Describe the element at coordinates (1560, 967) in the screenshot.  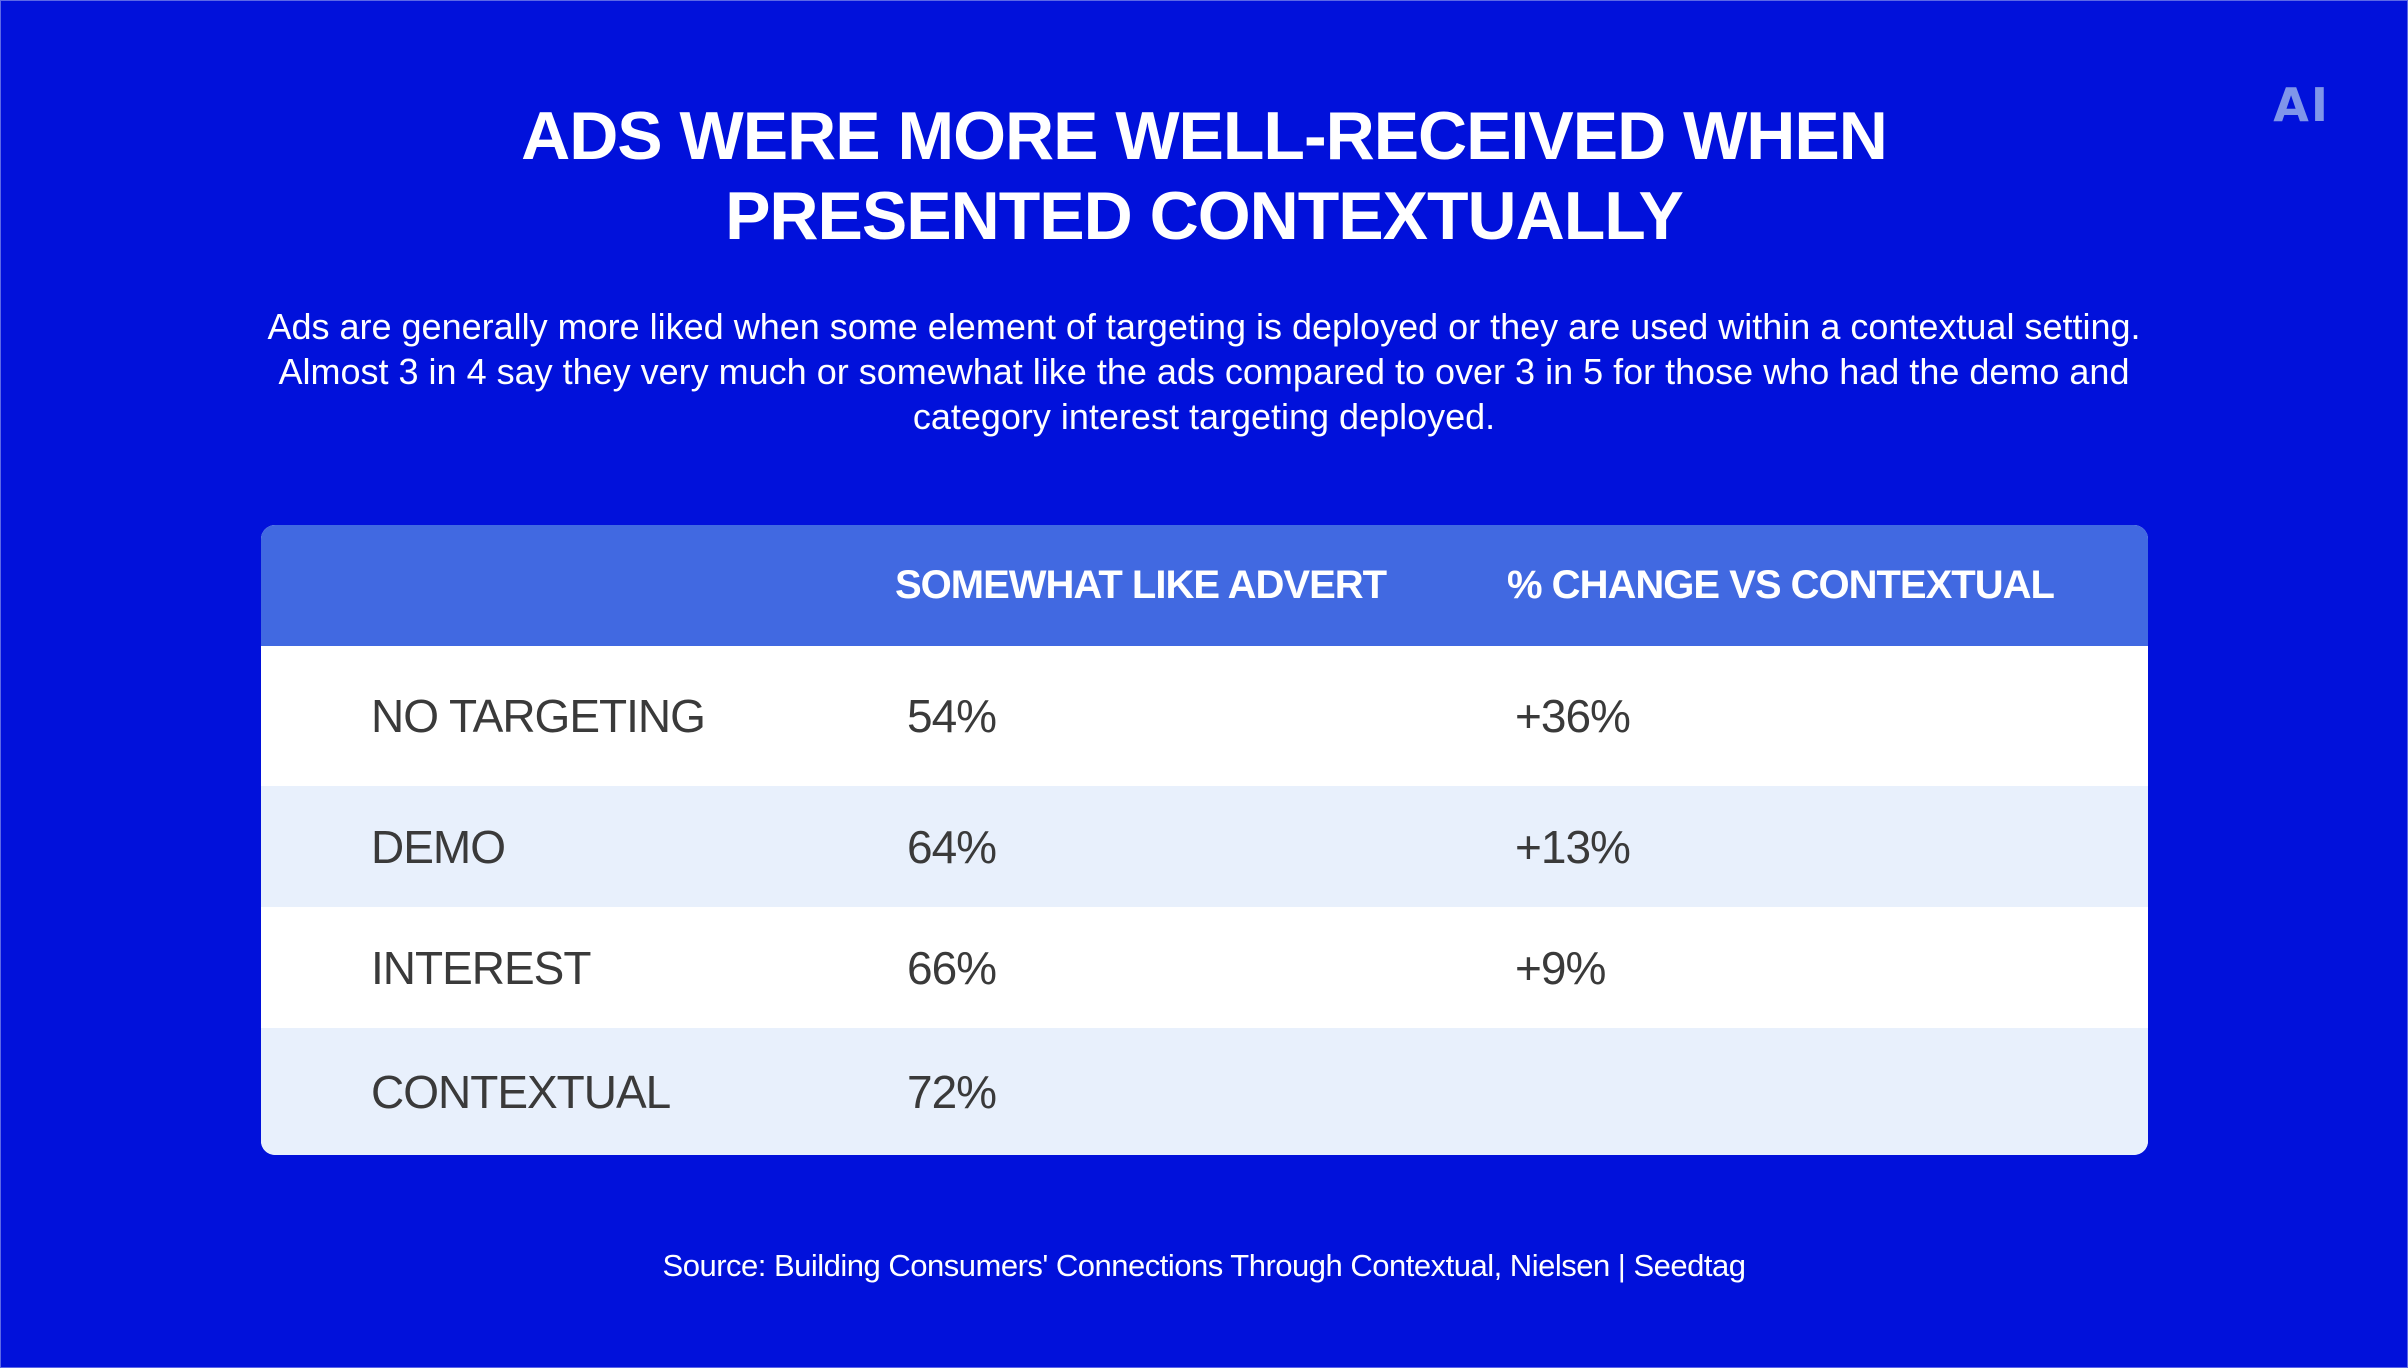
I see `change-value: +9%` at that location.